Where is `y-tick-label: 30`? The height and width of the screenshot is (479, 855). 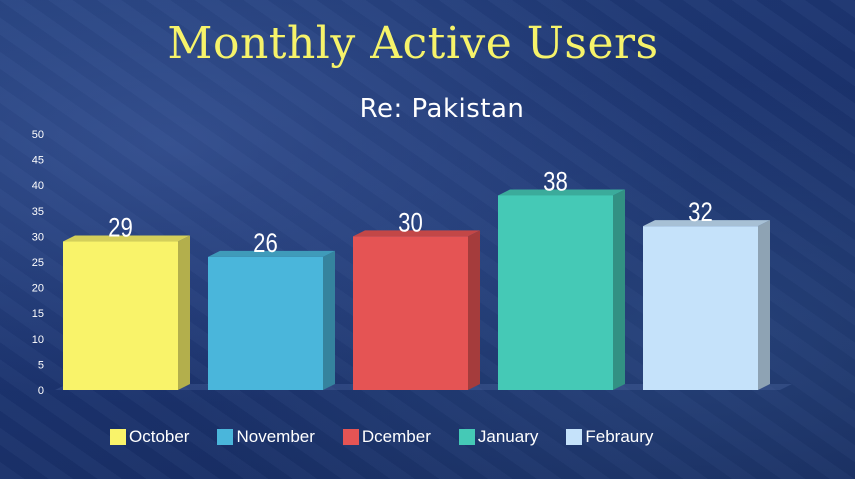
y-tick-label: 30 is located at coordinates (38, 237).